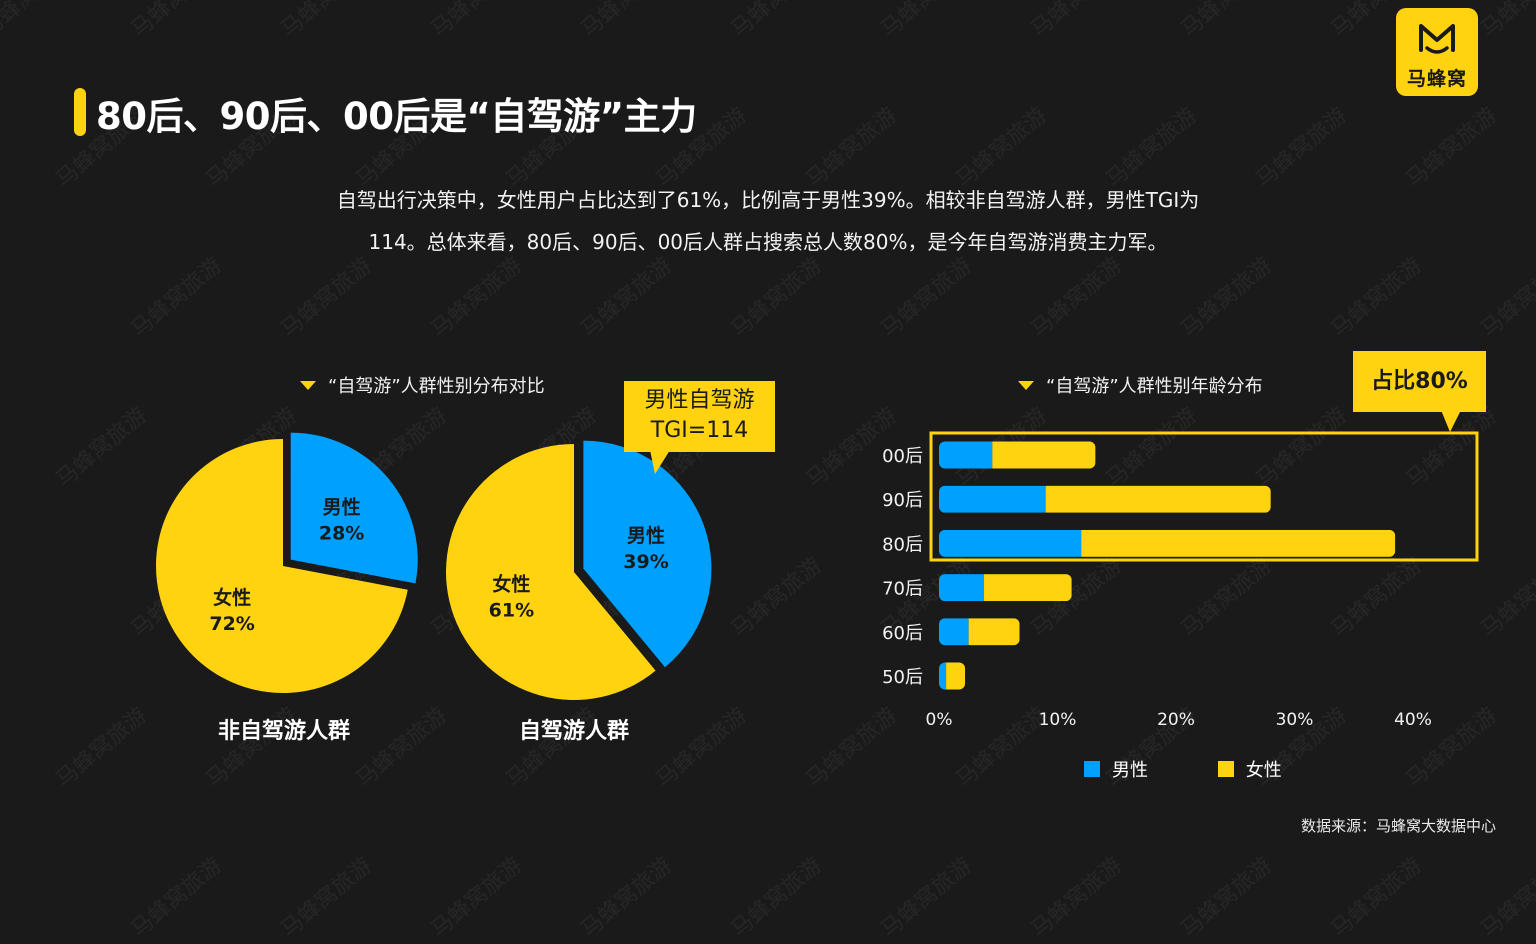 The image size is (1536, 944). I want to click on legend-item-female: 女性, so click(1249, 770).